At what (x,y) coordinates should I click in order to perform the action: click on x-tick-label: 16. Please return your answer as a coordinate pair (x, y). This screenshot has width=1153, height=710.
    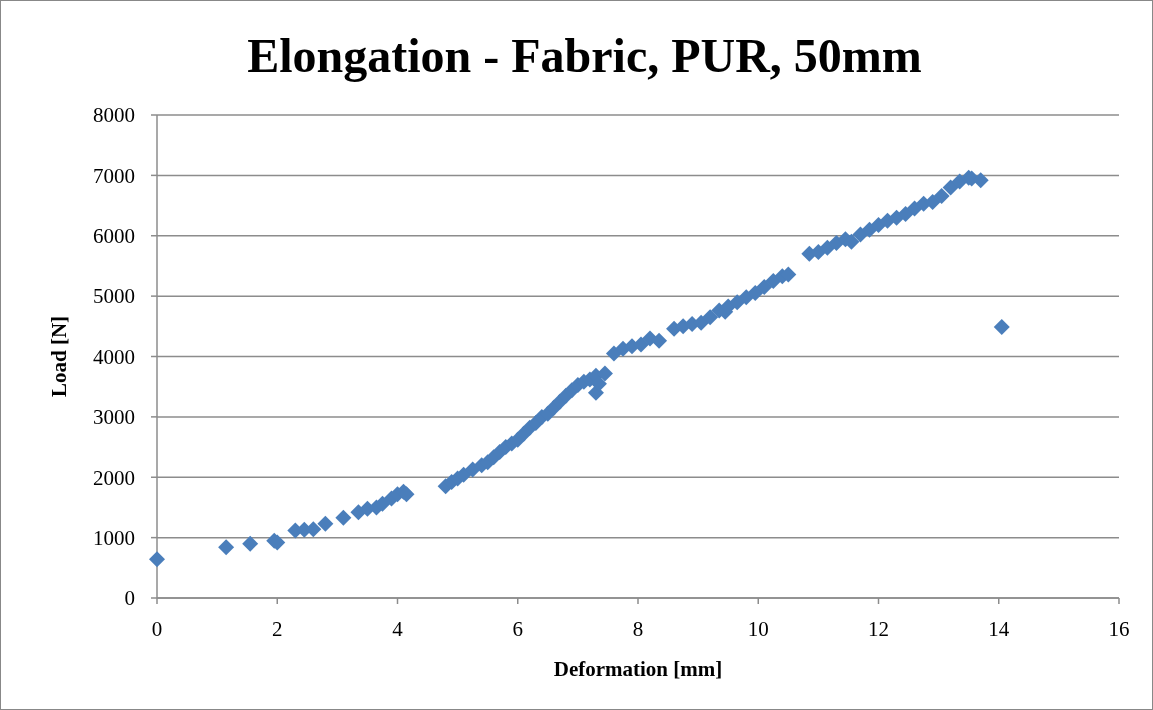
    Looking at the image, I should click on (1119, 629).